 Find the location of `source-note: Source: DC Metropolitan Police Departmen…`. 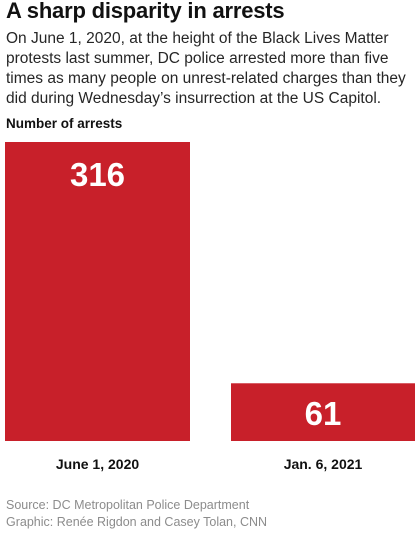

source-note: Source: DC Metropolitan Police Departmen… is located at coordinates (128, 505).